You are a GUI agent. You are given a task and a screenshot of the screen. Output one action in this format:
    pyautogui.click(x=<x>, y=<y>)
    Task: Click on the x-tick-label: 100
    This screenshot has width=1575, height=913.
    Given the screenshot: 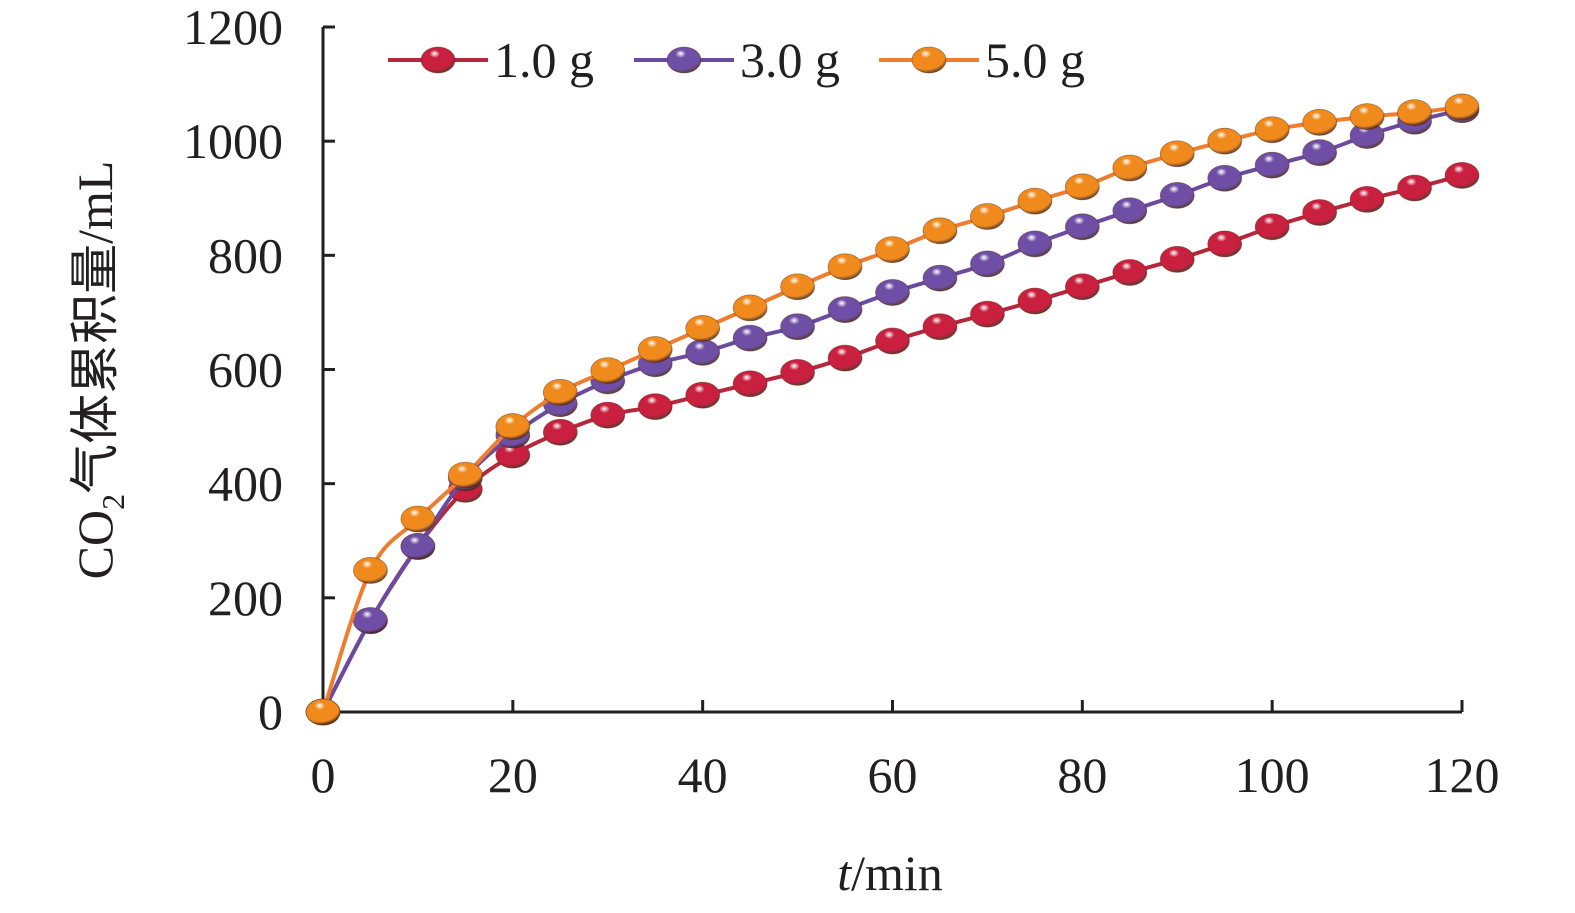 What is the action you would take?
    pyautogui.click(x=1272, y=775)
    